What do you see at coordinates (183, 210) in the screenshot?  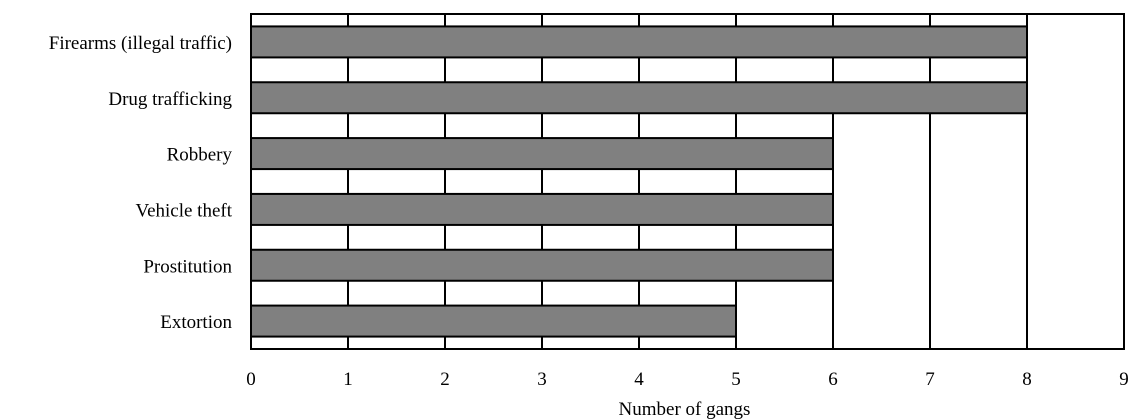 I see `category-label: Vehicle theft` at bounding box center [183, 210].